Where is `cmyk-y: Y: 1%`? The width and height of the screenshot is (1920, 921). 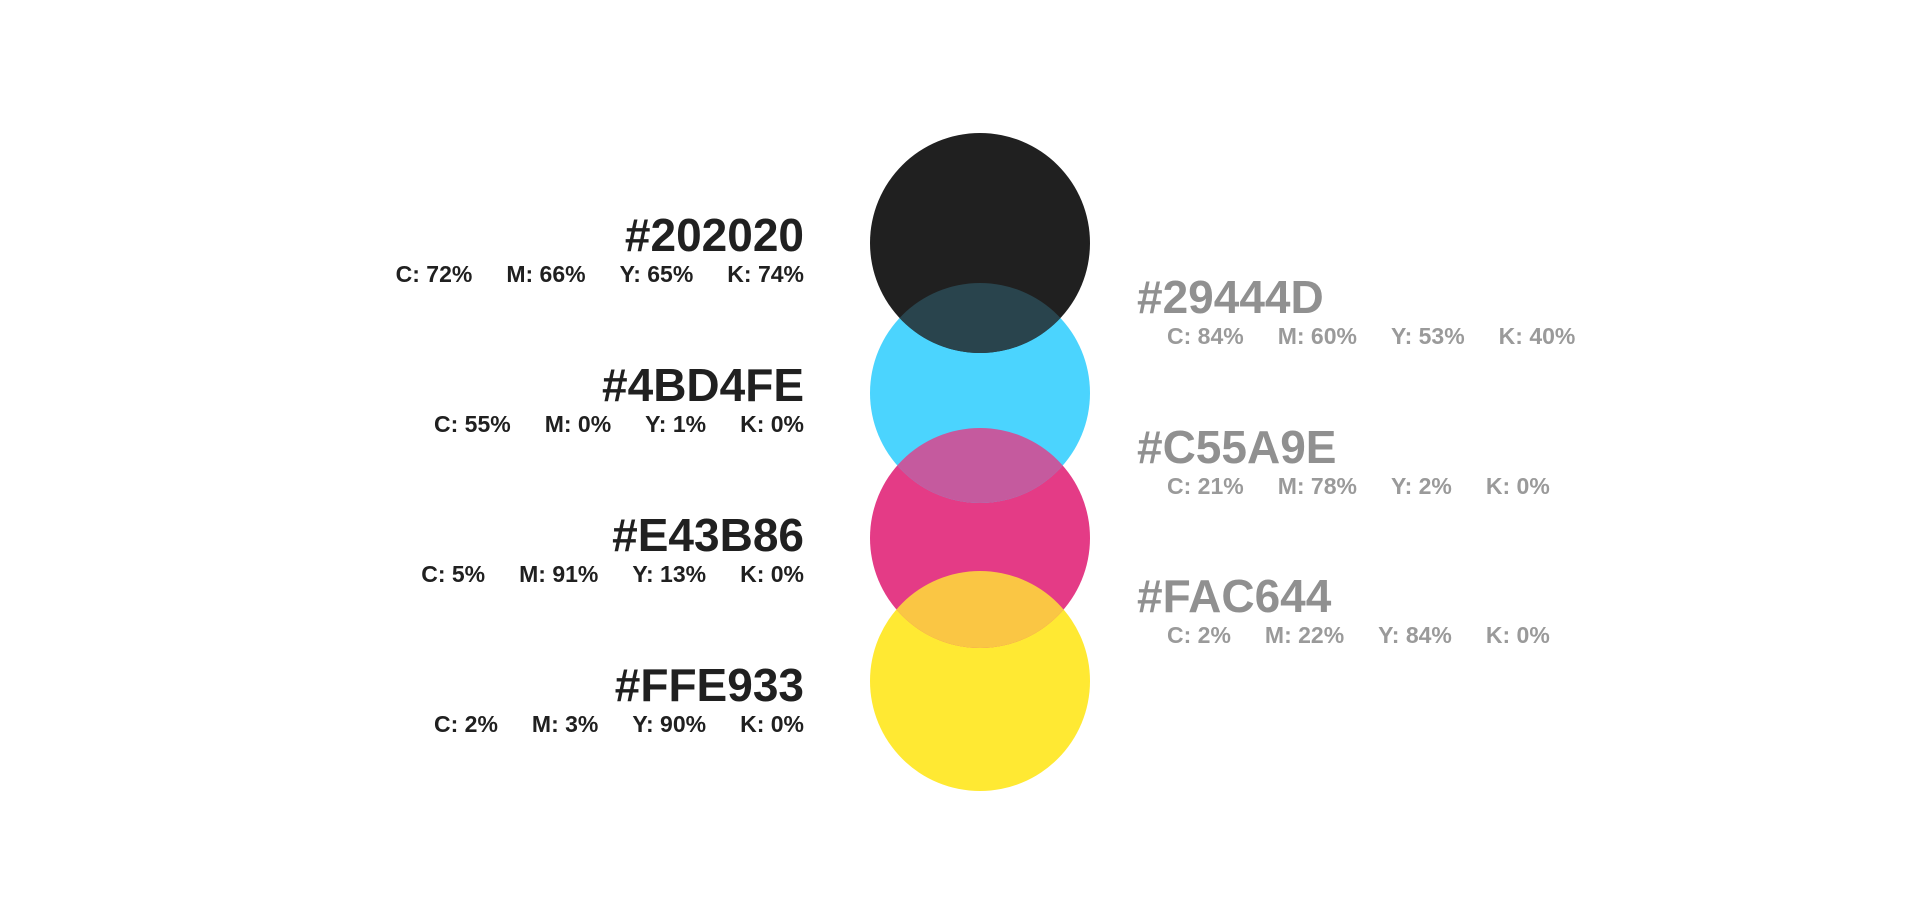
cmyk-y: Y: 1% is located at coordinates (676, 424).